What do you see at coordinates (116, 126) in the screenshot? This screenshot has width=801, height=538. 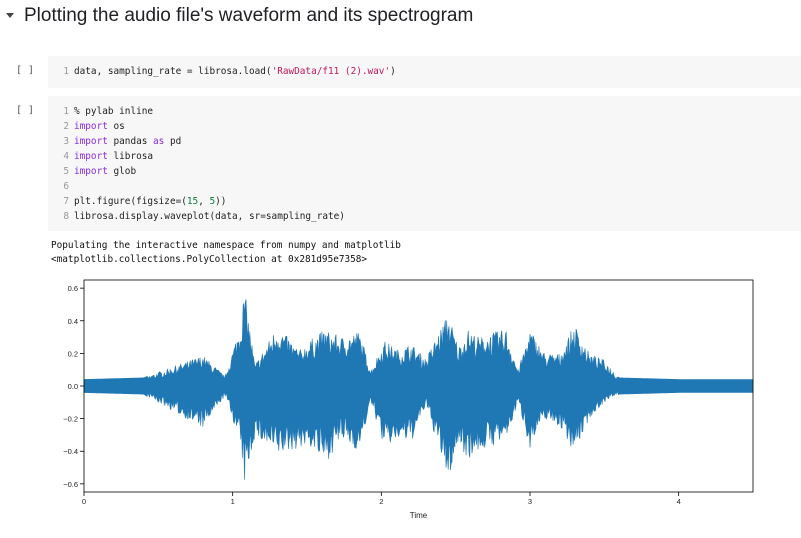 I see `code-token: os` at bounding box center [116, 126].